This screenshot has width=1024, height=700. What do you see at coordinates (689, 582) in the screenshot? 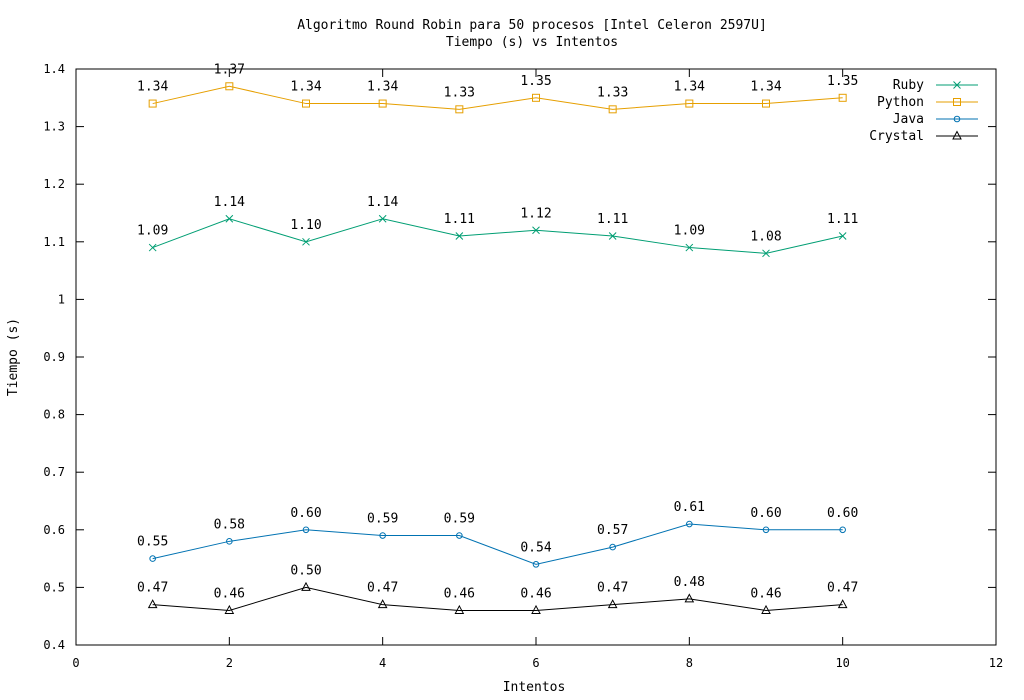
I see `data-label: 0.48` at bounding box center [689, 582].